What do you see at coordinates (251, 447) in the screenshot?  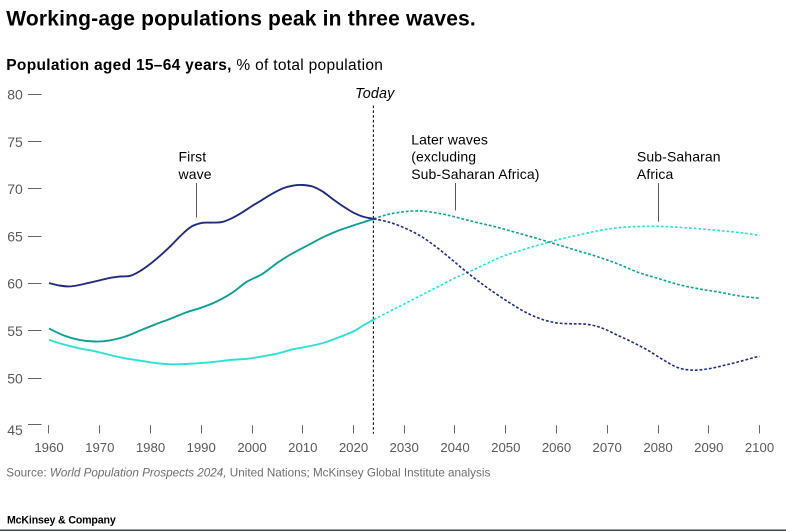 I see `svg-text: 2000` at bounding box center [251, 447].